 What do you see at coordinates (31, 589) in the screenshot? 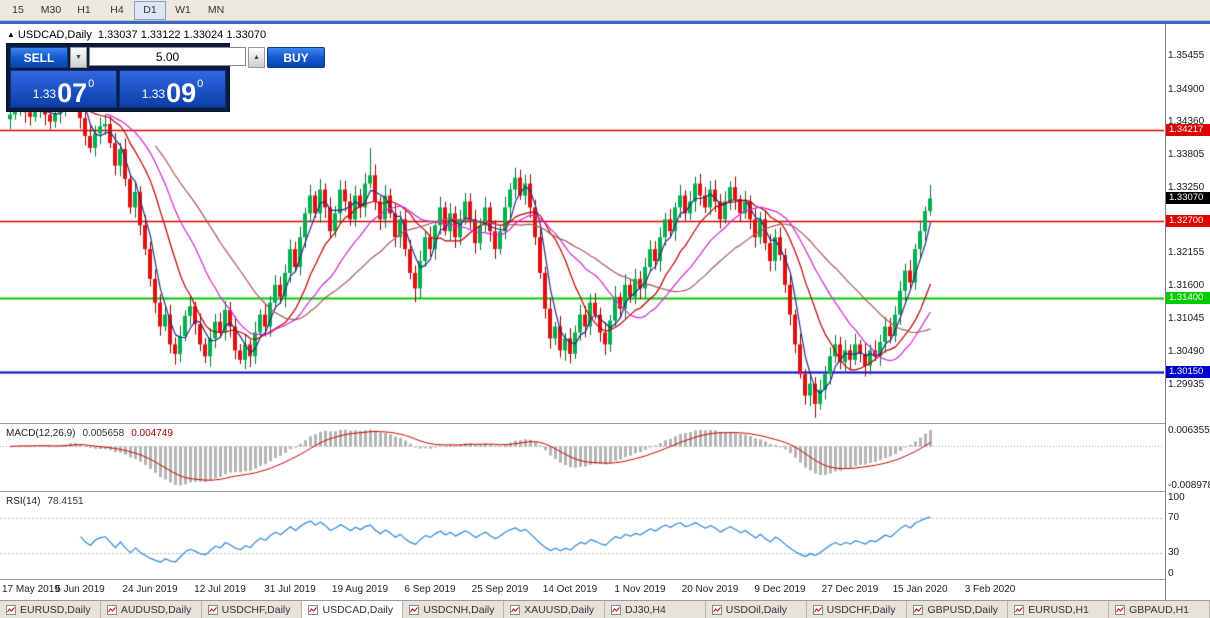
I see `date-axis-label: 17 May 2019` at bounding box center [31, 589].